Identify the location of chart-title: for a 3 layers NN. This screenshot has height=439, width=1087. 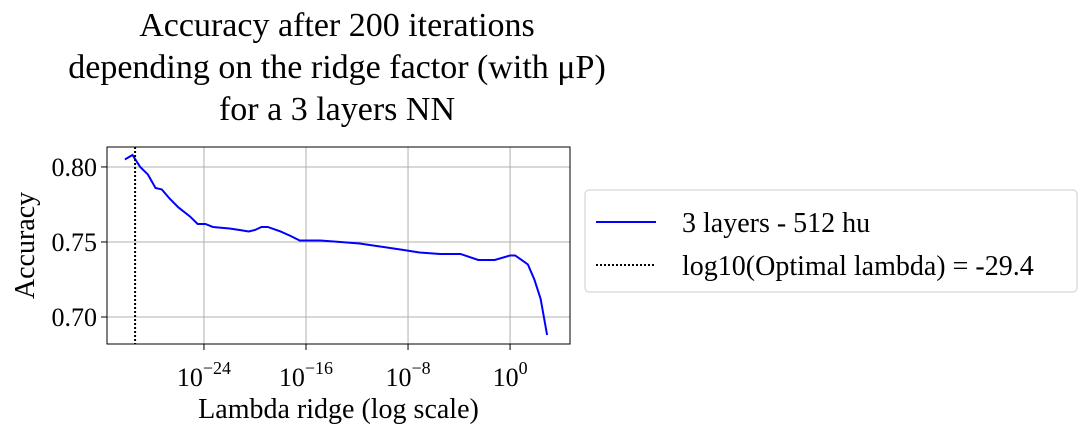
(337, 109).